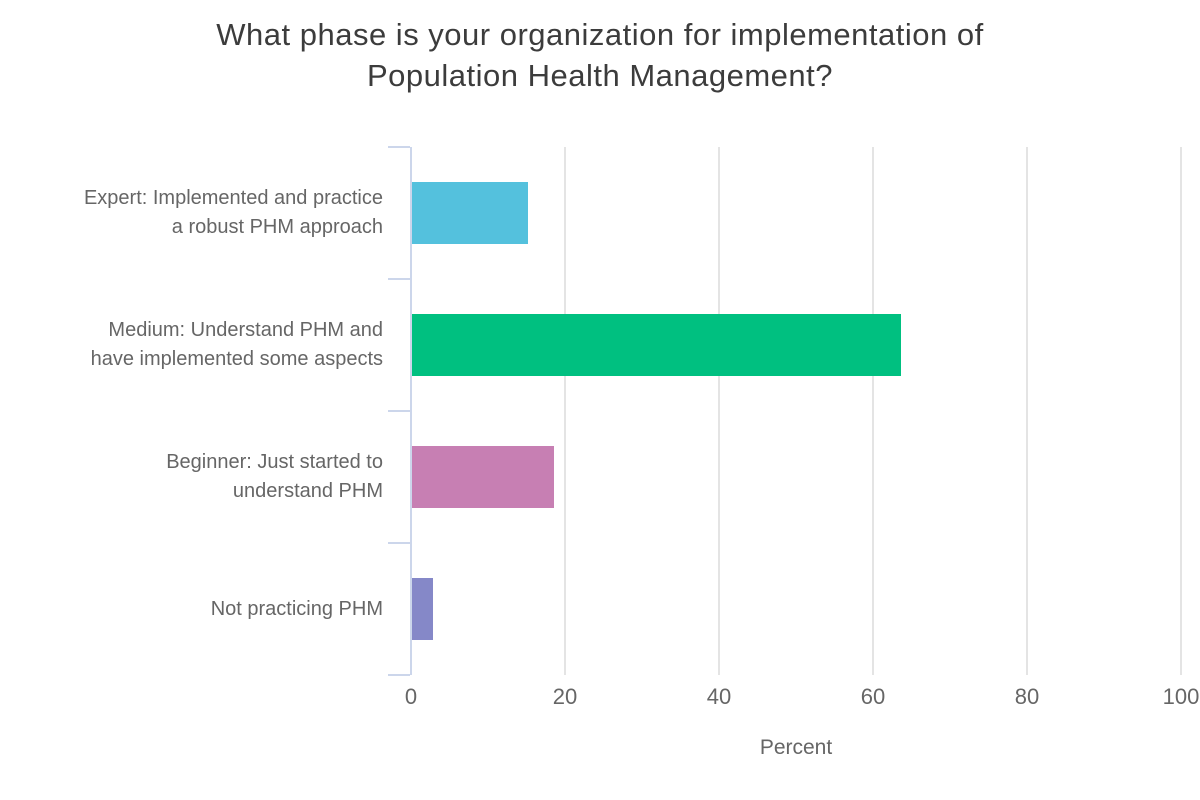 Image resolution: width=1200 pixels, height=800 pixels. Describe the element at coordinates (277, 227) in the screenshot. I see `category-label-line: a robust PHM approach` at that location.